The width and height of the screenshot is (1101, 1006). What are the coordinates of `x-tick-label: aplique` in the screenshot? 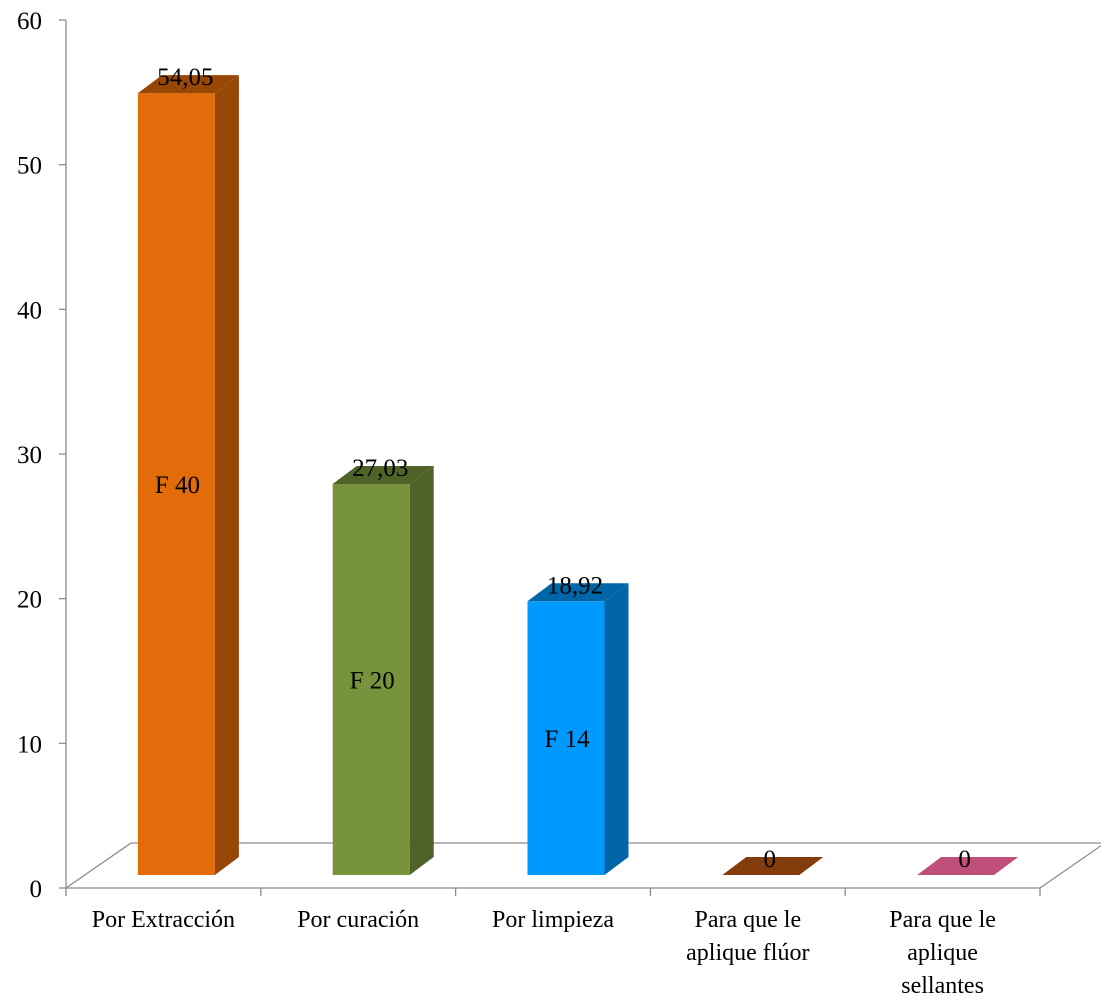 It's located at (942, 953).